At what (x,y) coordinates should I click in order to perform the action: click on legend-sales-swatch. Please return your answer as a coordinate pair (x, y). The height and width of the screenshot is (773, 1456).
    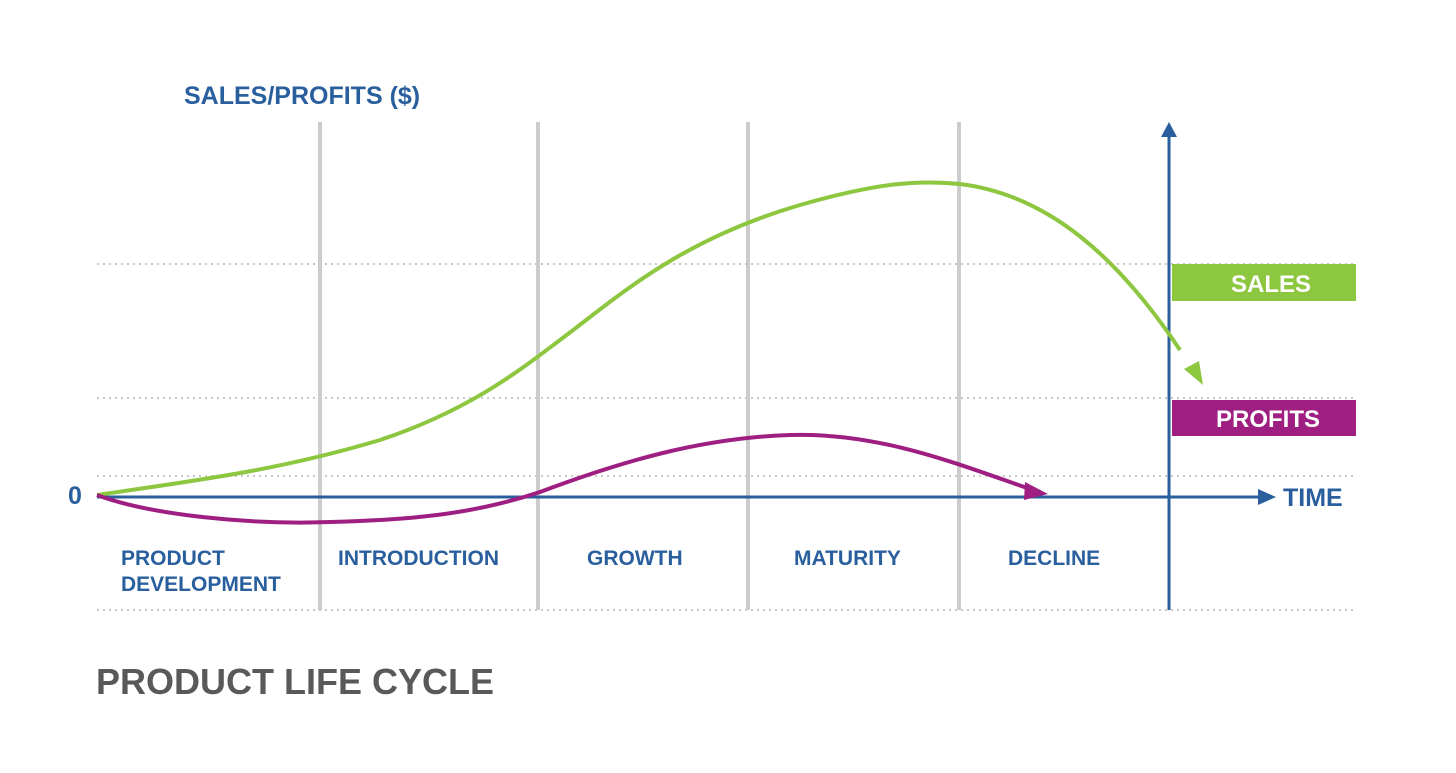
    Looking at the image, I should click on (1264, 282).